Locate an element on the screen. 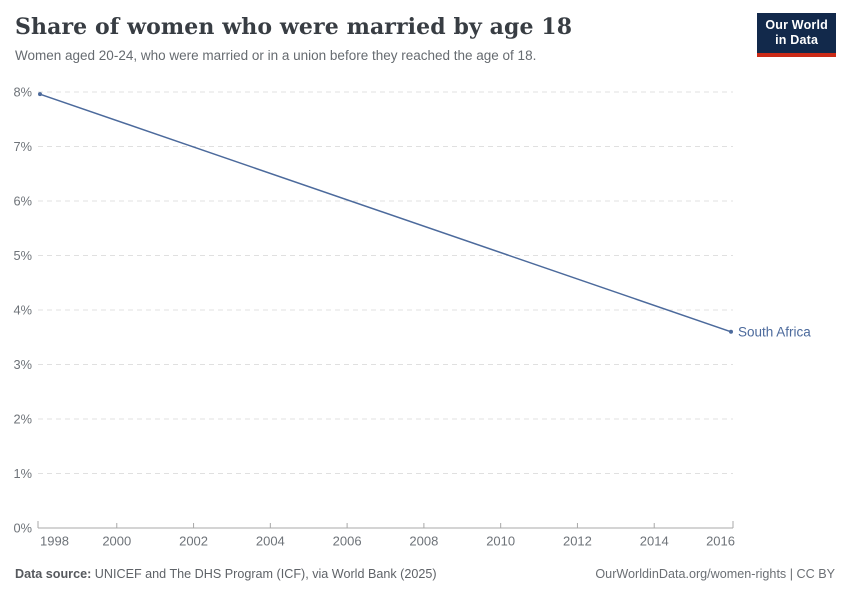 The image size is (850, 600). x-axis-tick-label: 2002 is located at coordinates (193, 541).